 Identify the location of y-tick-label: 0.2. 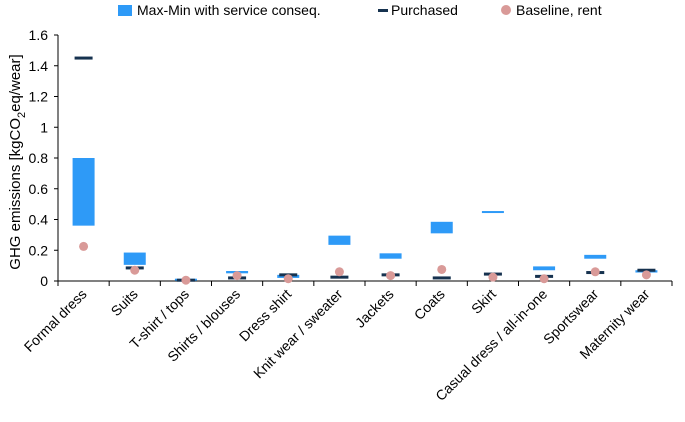
(39, 250).